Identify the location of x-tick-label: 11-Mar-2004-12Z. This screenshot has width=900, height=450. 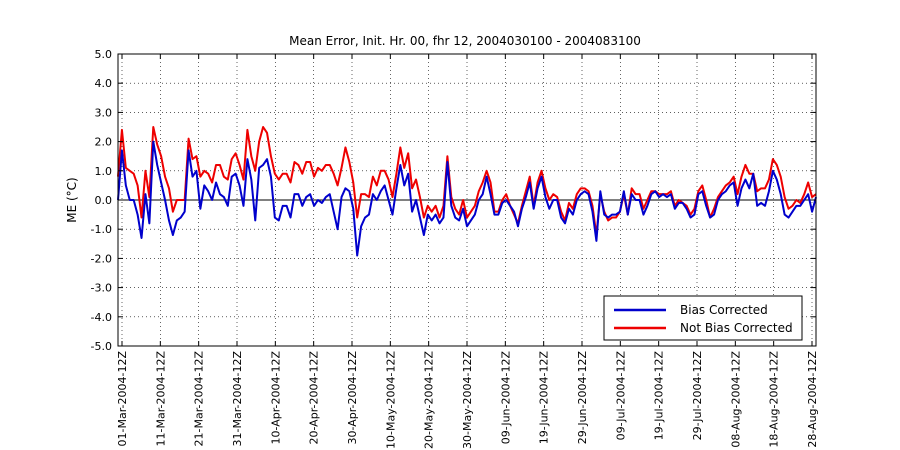
(160, 399).